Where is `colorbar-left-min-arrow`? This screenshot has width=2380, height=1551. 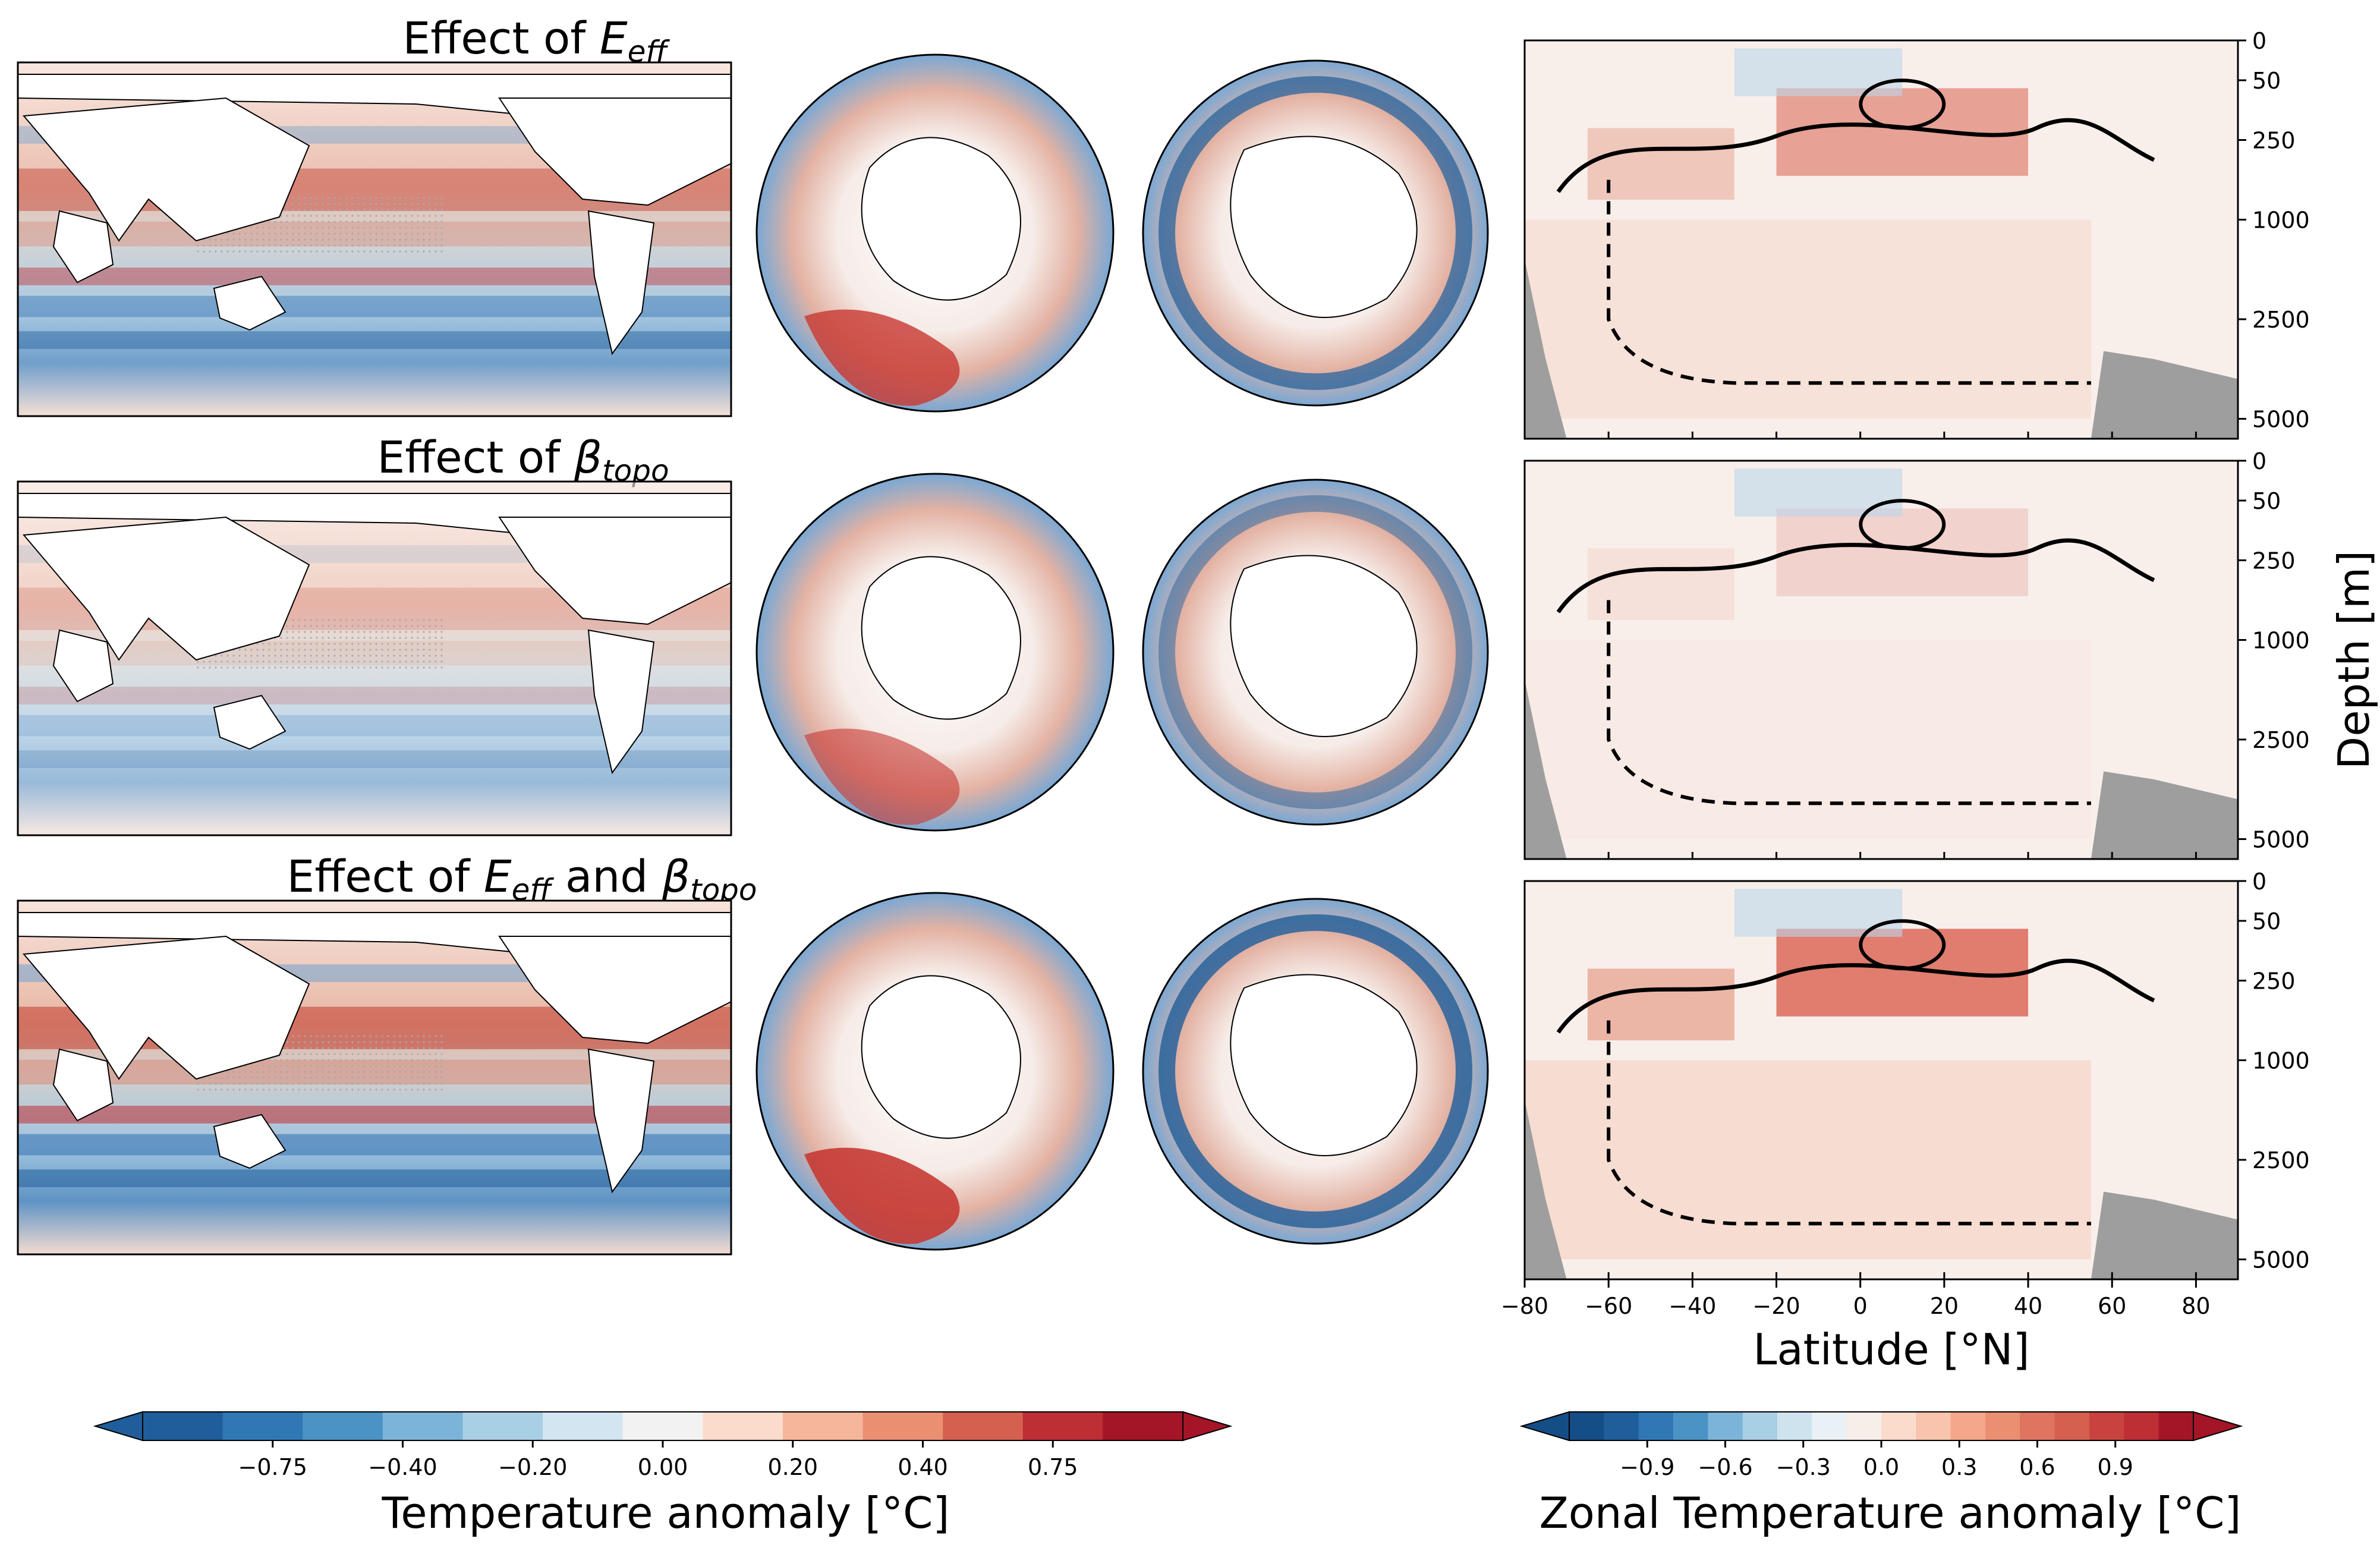 colorbar-left-min-arrow is located at coordinates (118, 1426).